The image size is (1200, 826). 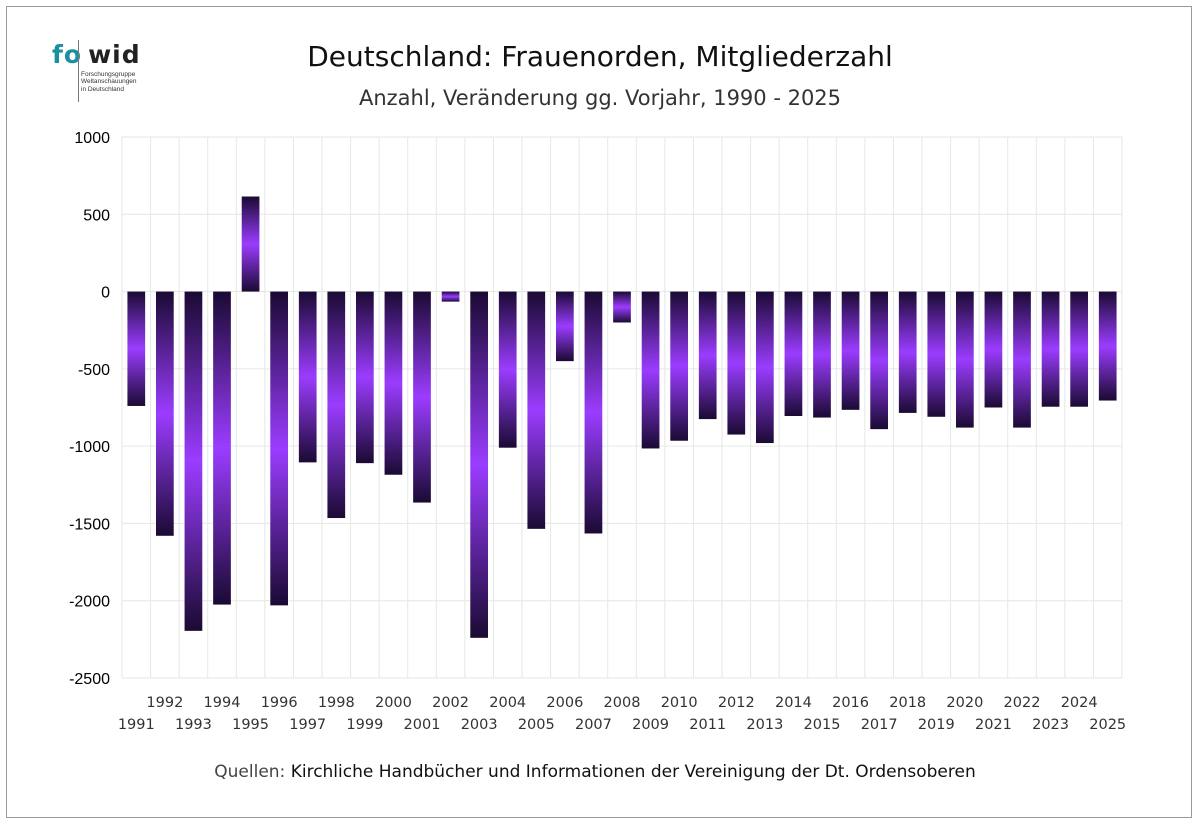 I want to click on bar-1996, so click(x=279, y=448).